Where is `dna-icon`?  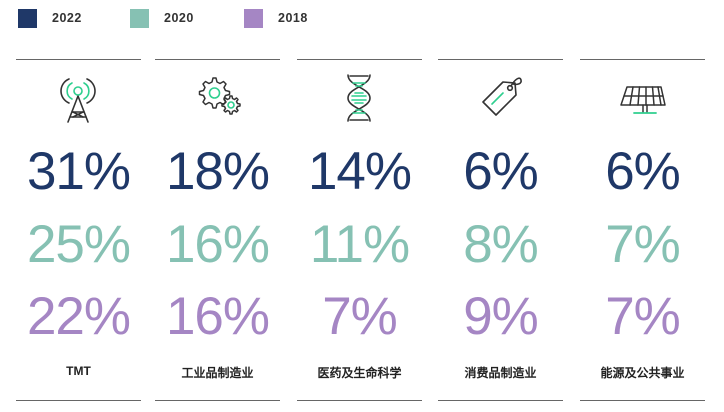 dna-icon is located at coordinates (359, 98).